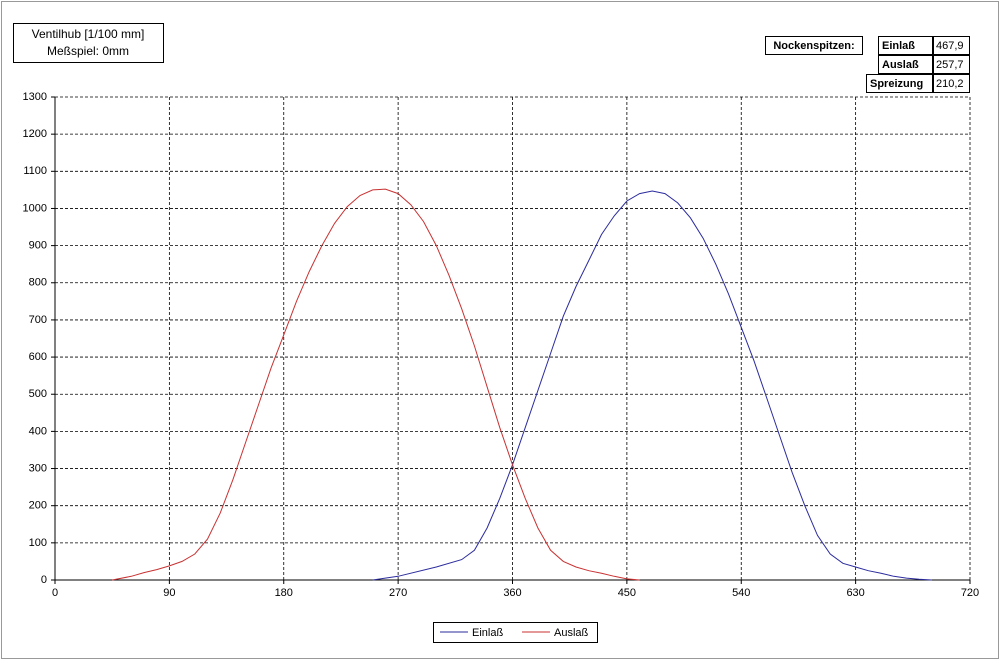  I want to click on x-tick-label: 270, so click(398, 593).